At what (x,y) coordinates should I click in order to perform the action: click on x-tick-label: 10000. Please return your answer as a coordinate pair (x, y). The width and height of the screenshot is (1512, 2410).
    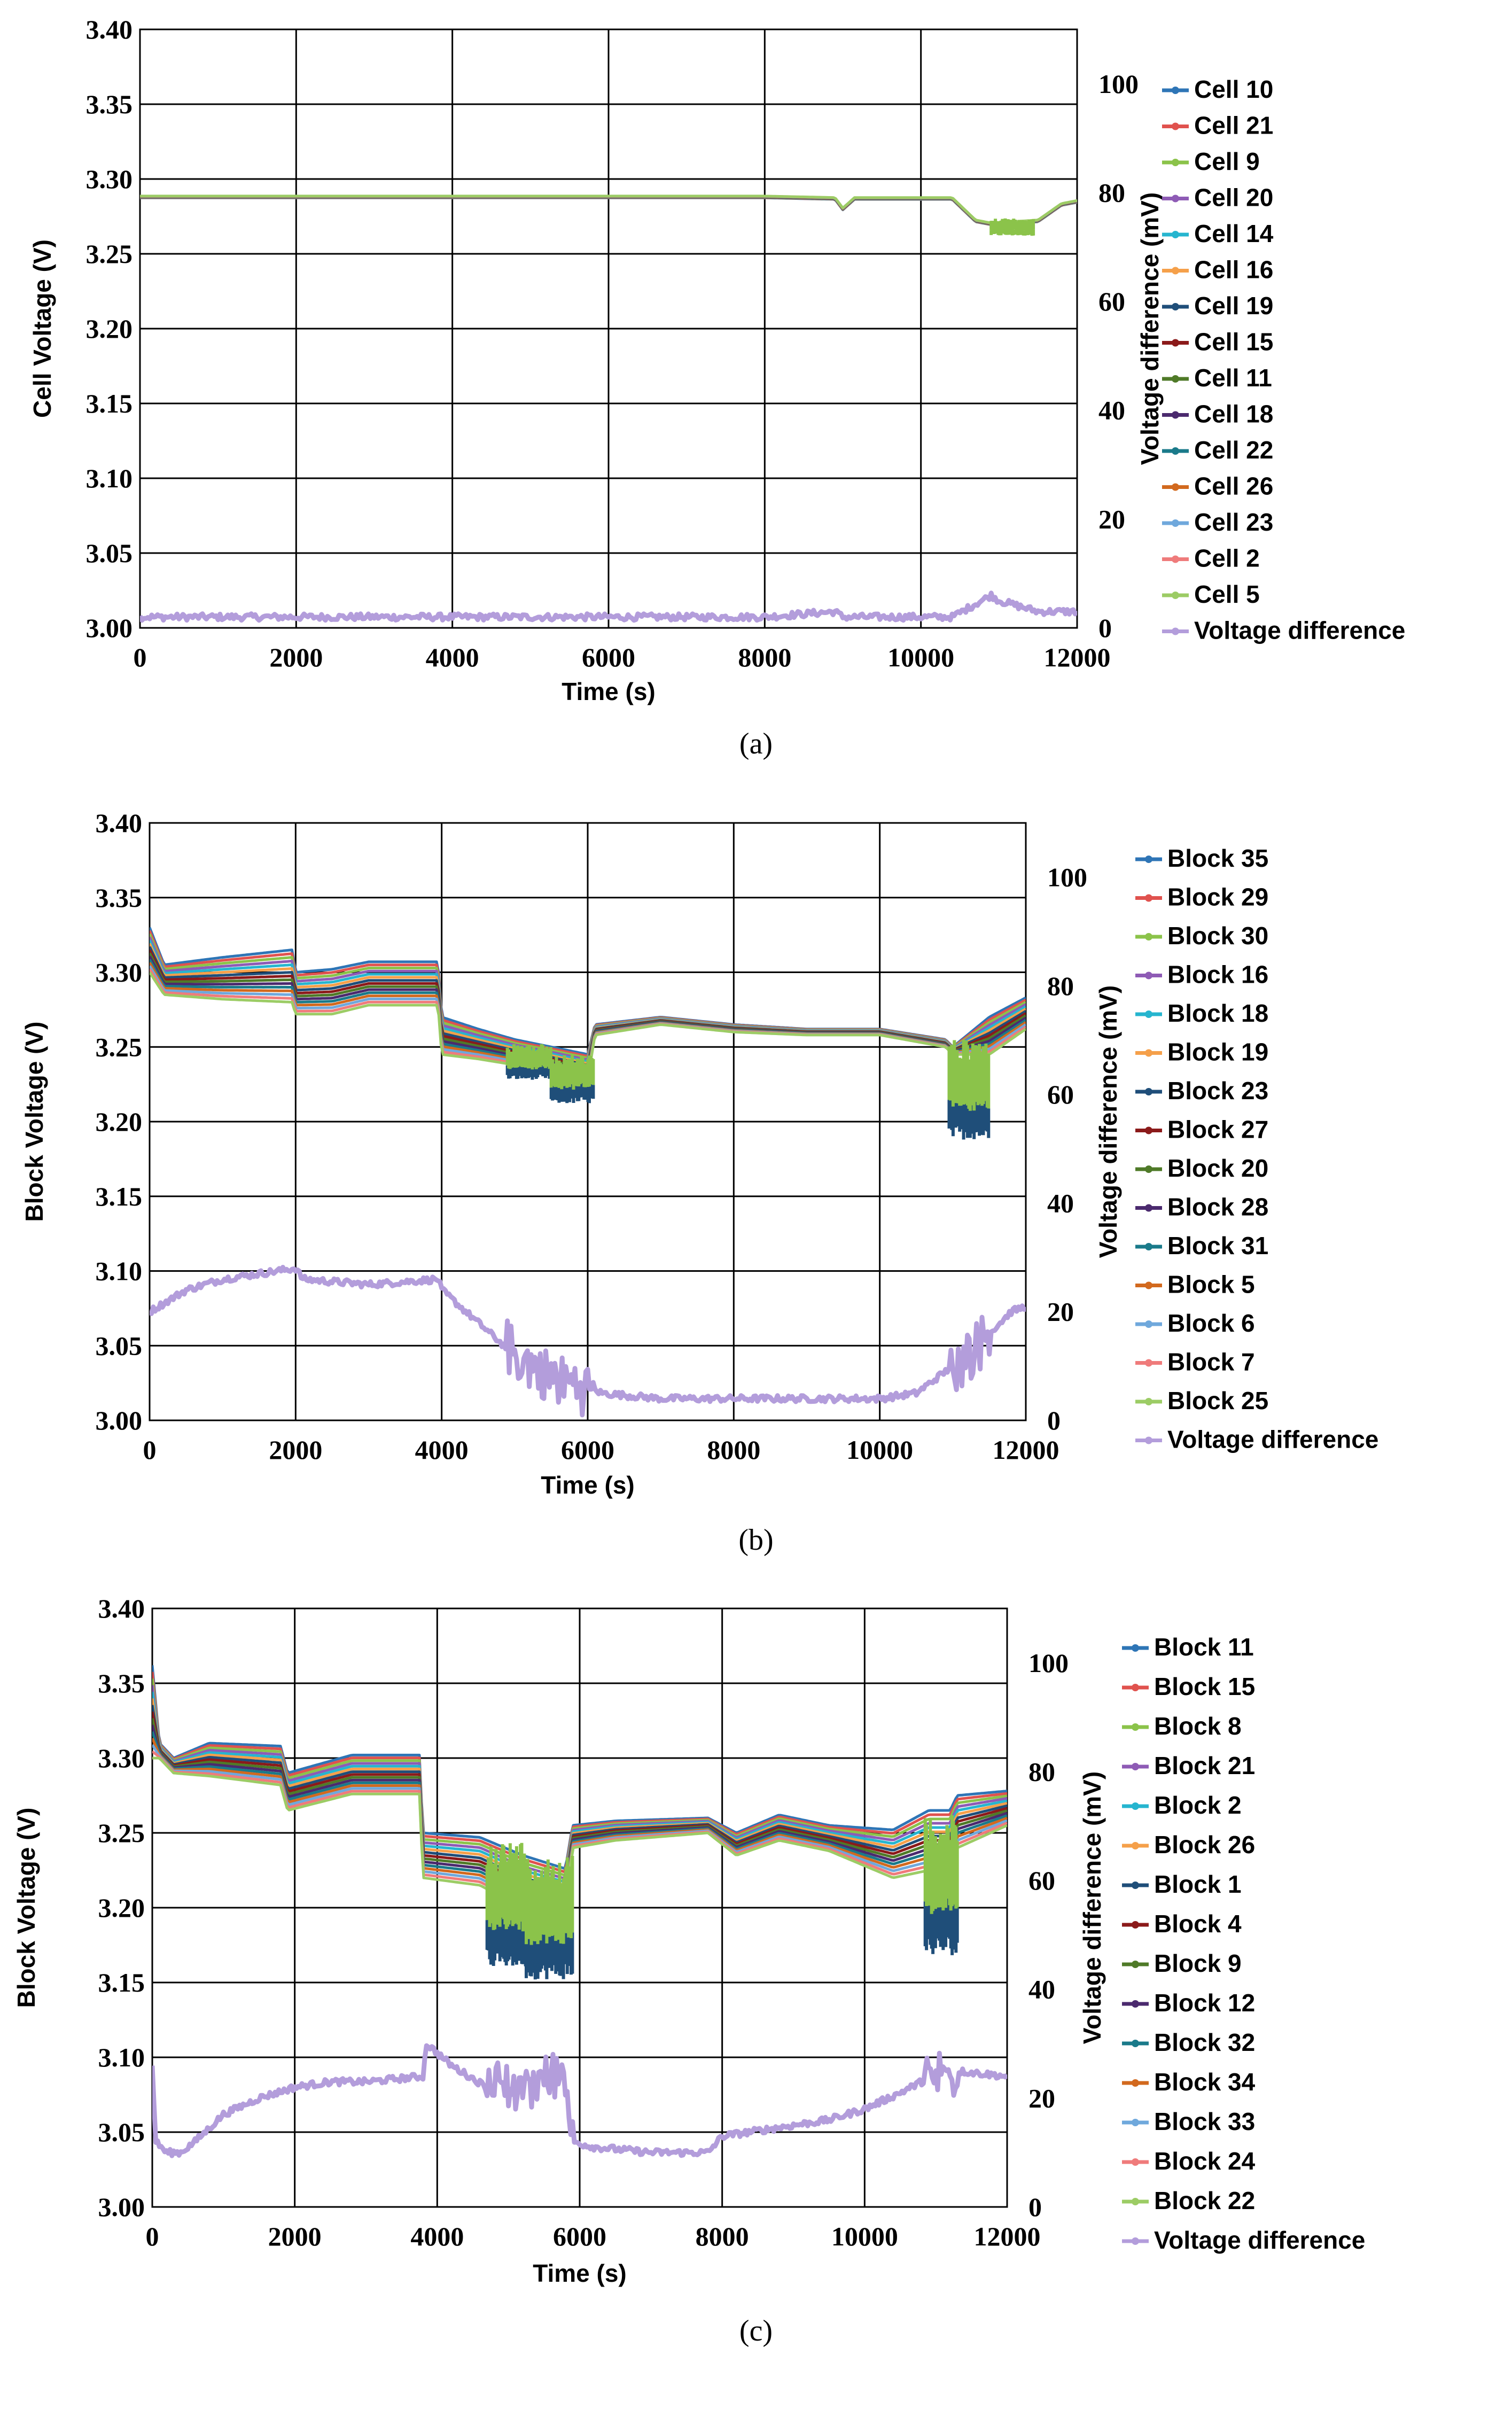
    Looking at the image, I should click on (879, 1450).